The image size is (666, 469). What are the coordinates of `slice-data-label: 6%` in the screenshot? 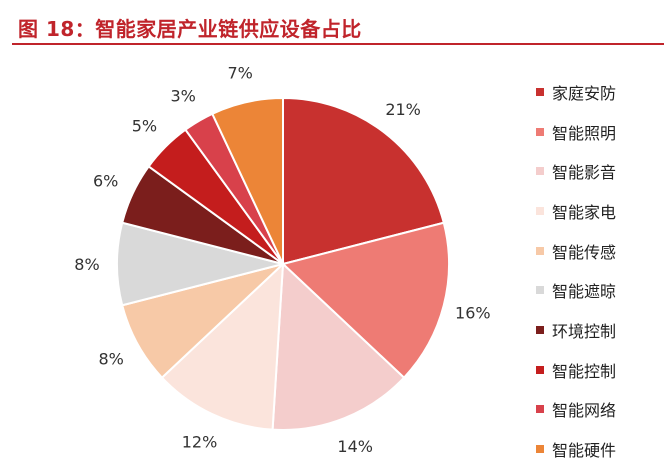 It's located at (105, 181).